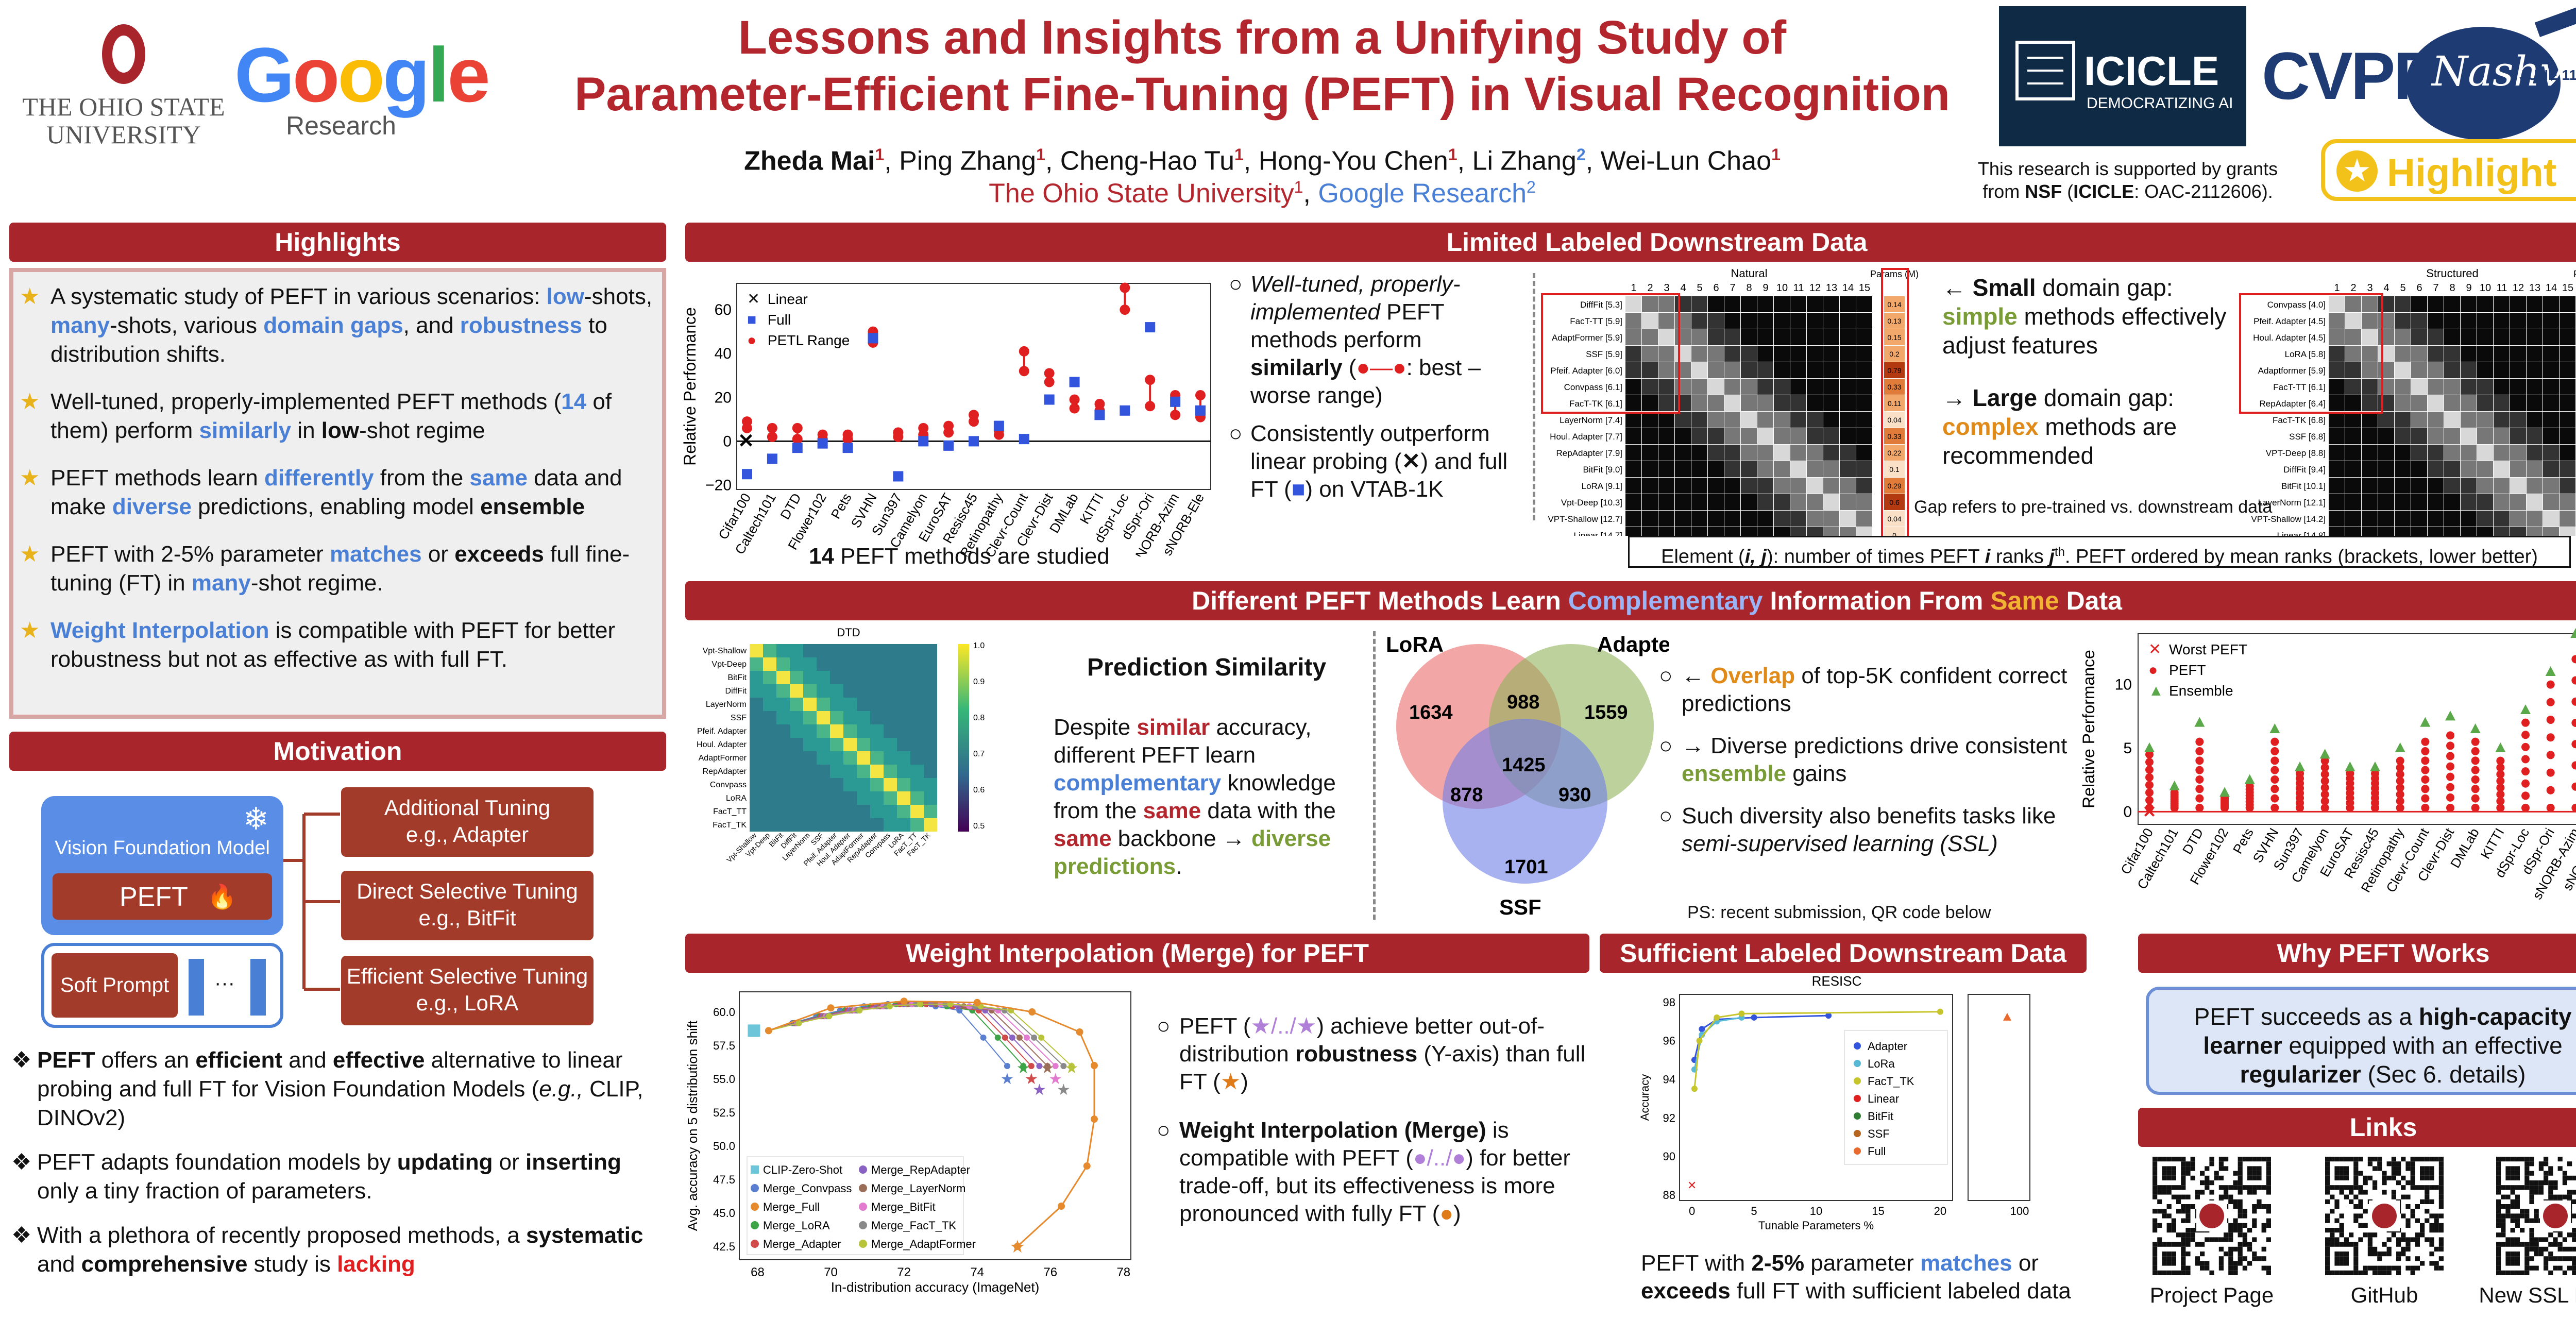 The width and height of the screenshot is (2576, 1319). I want to click on resisc-x-tick: 15, so click(1878, 1211).